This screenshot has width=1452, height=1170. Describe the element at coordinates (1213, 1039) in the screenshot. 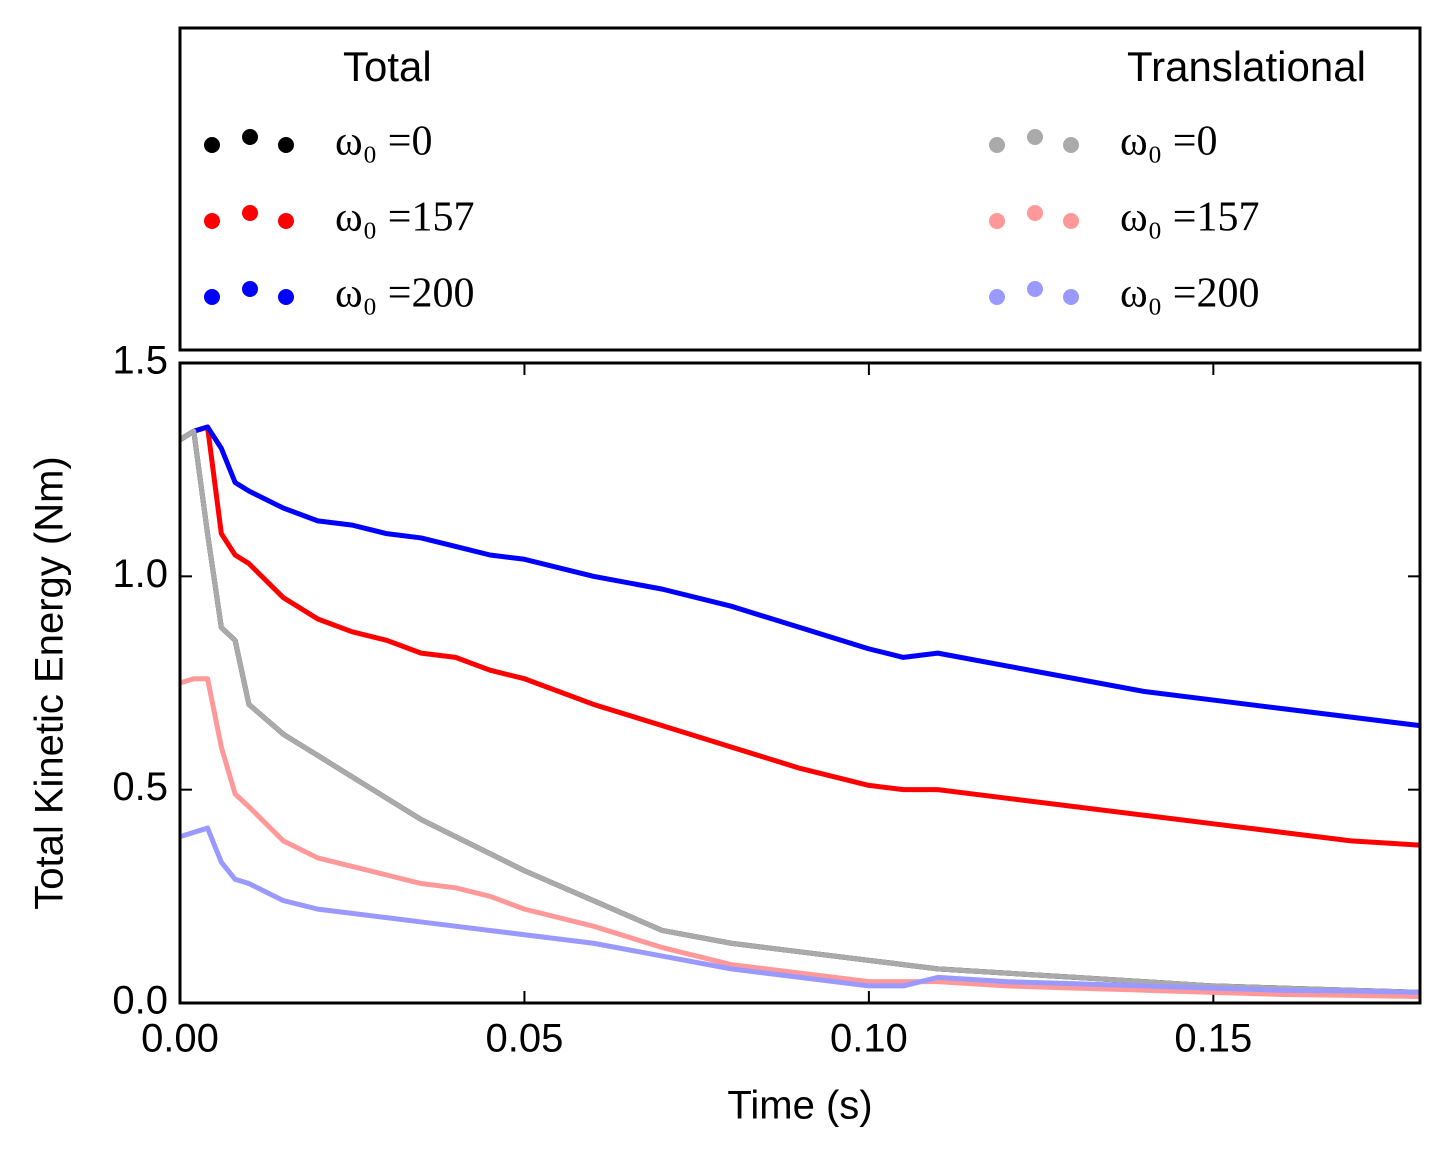

I see `x-tick-label: 0.15` at that location.